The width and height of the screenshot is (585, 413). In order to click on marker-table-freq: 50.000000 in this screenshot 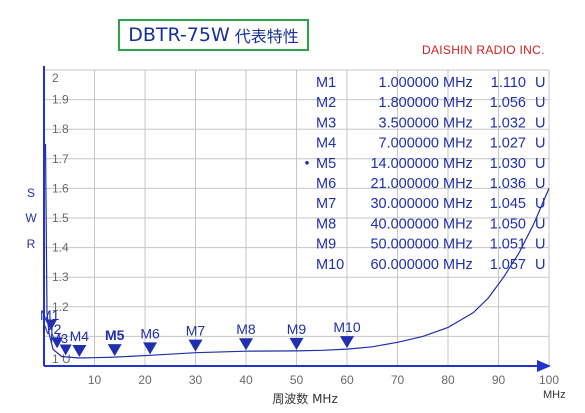, I will do `click(404, 245)`.